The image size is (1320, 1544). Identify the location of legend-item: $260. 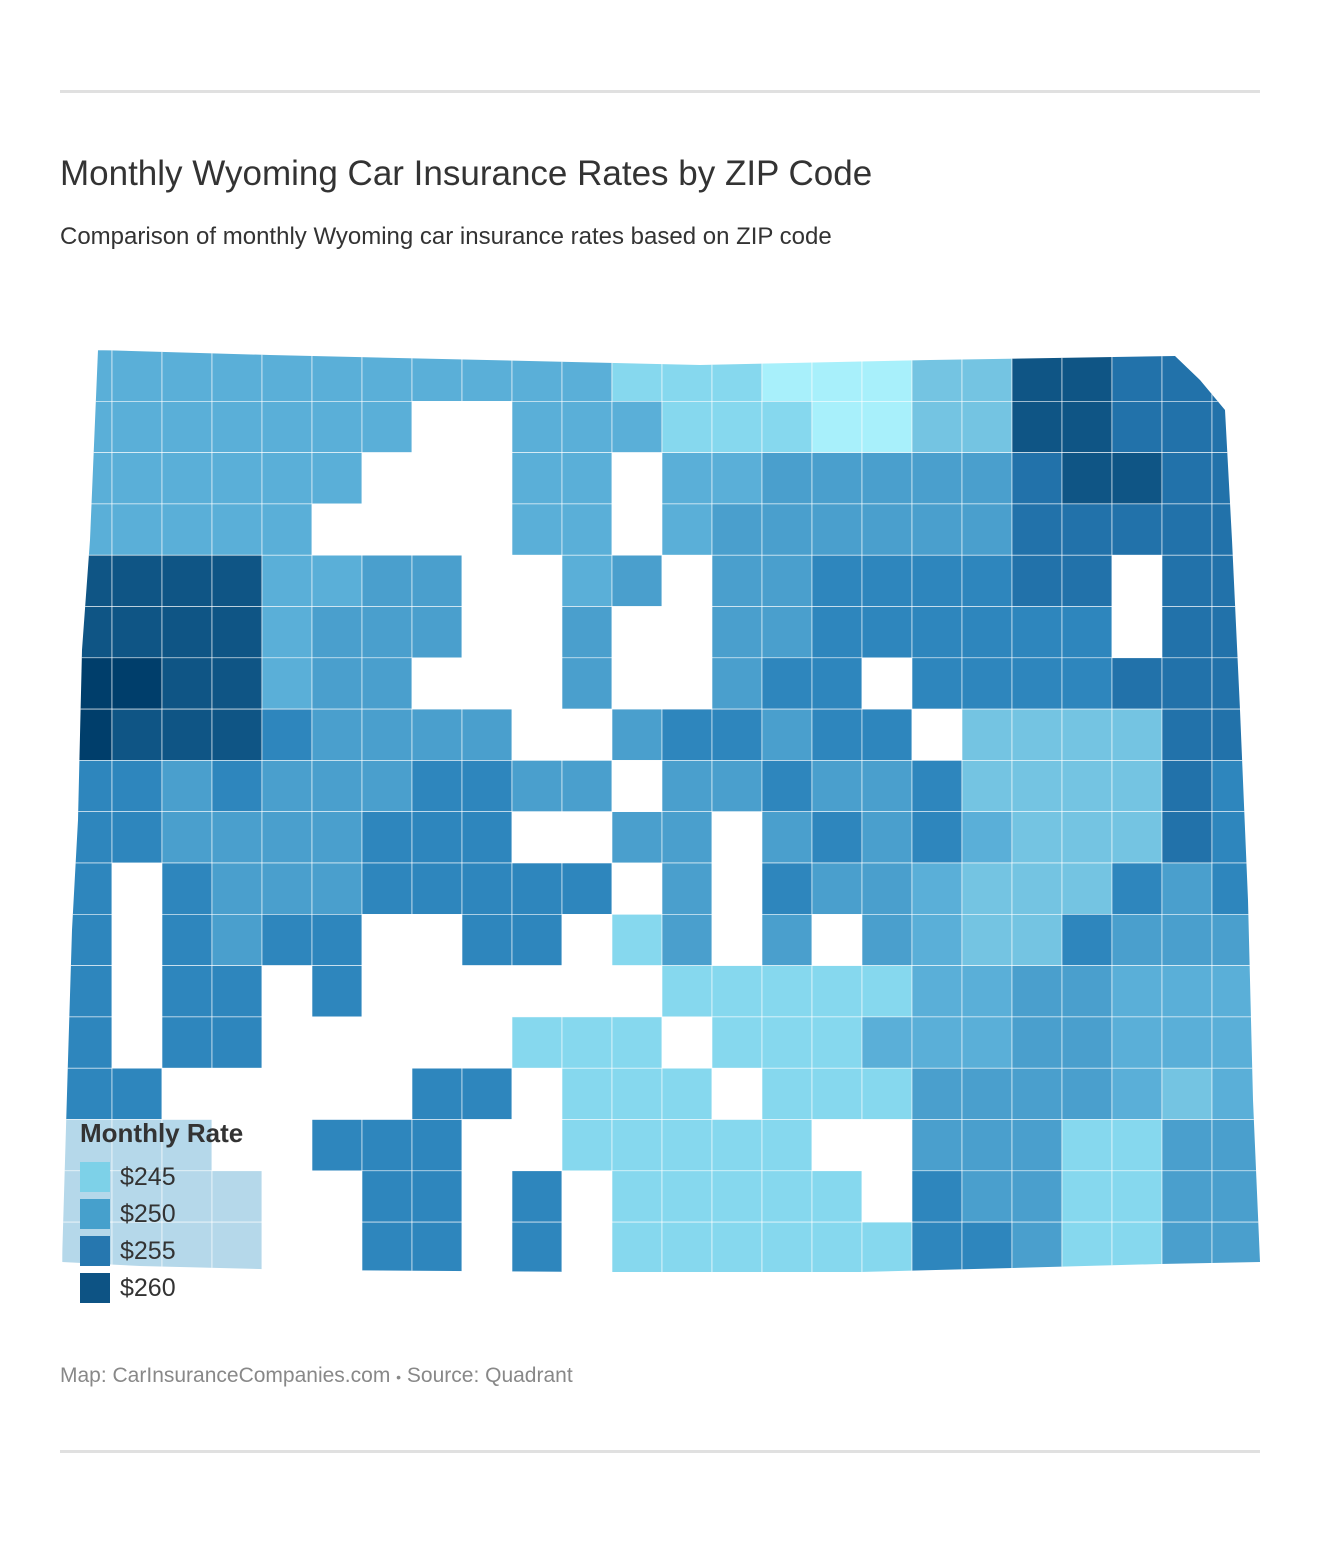
(161, 1288).